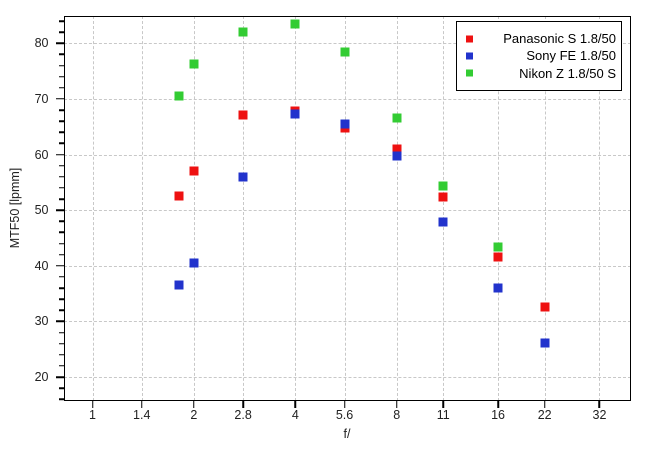  What do you see at coordinates (15, 208) in the screenshot?
I see `y-axis-title: MTF50 [lpmm]` at bounding box center [15, 208].